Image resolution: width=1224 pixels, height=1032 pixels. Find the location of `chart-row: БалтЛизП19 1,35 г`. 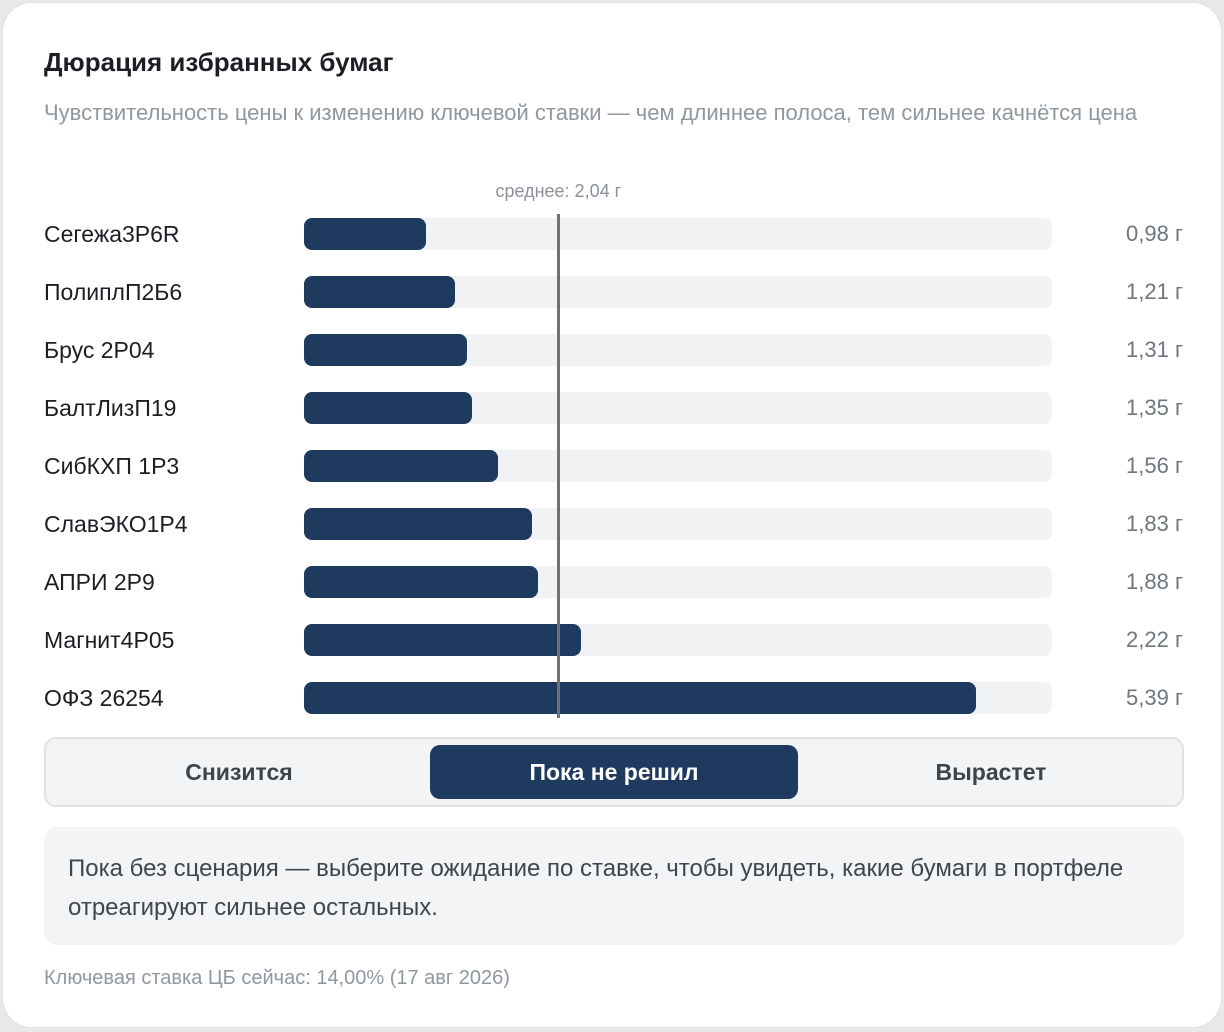

chart-row: БалтЛизП19 1,35 г is located at coordinates (613, 408).